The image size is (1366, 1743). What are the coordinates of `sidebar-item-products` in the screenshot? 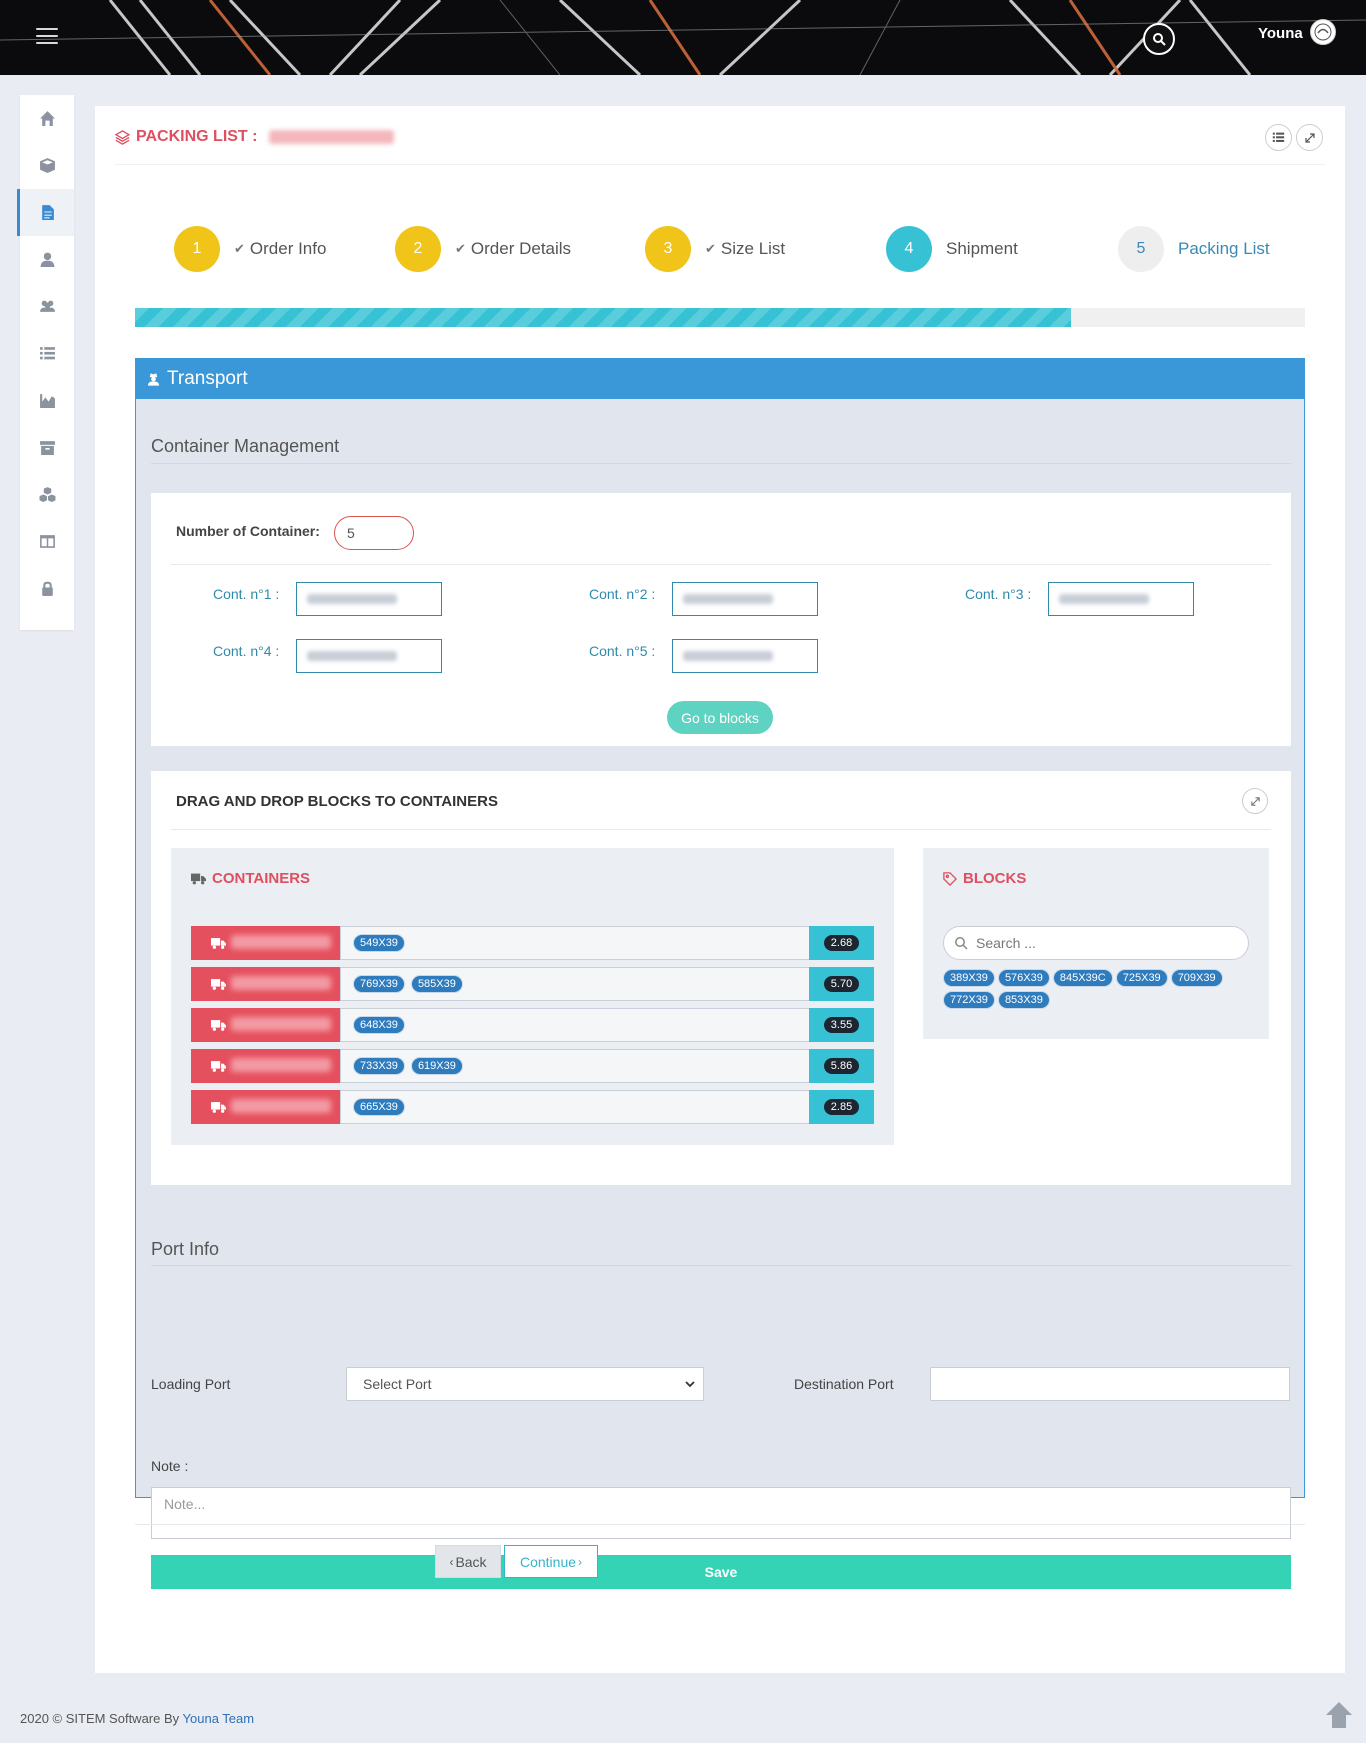 It's located at (47, 165).